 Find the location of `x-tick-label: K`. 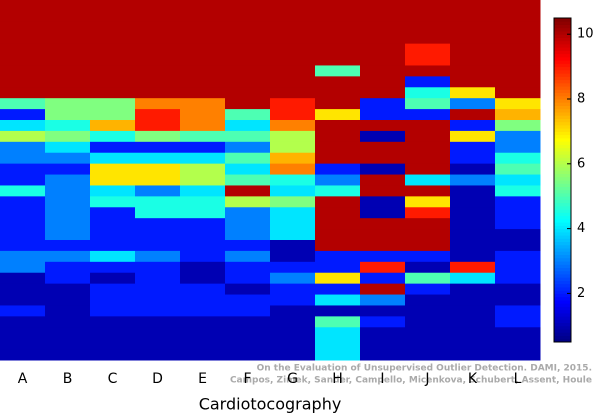

x-tick-label: K is located at coordinates (473, 379).